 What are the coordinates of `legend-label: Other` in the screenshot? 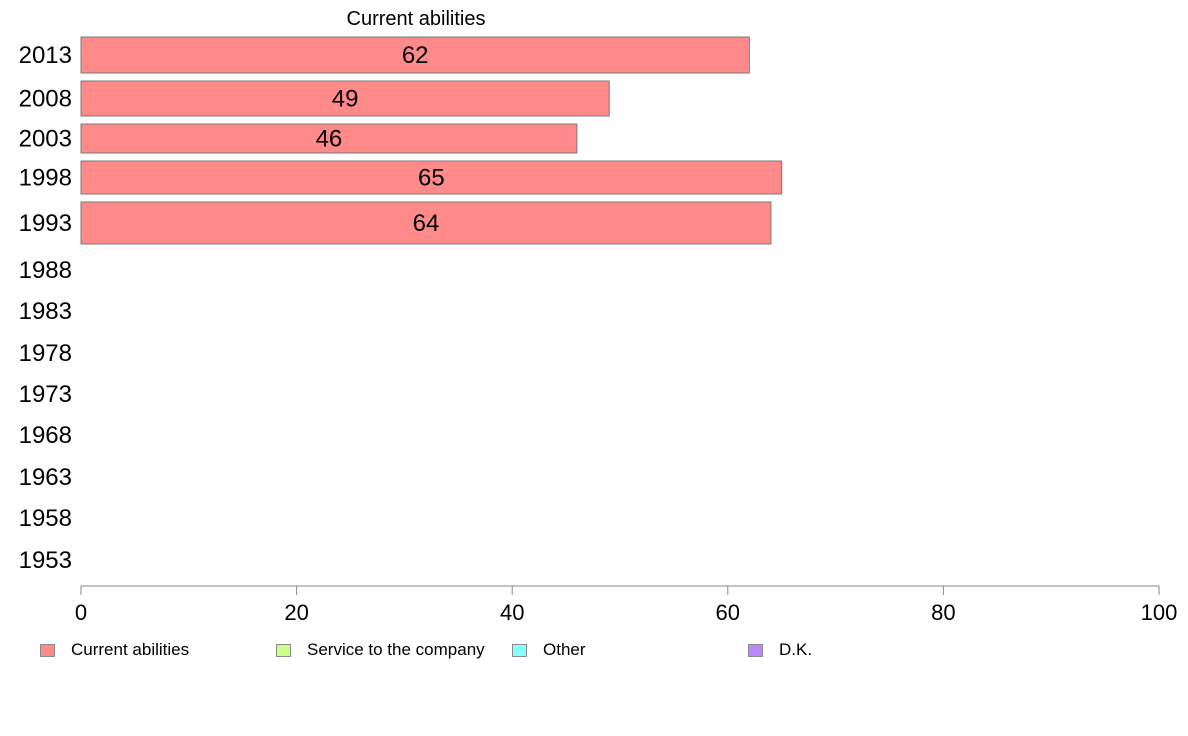 It's located at (564, 649).